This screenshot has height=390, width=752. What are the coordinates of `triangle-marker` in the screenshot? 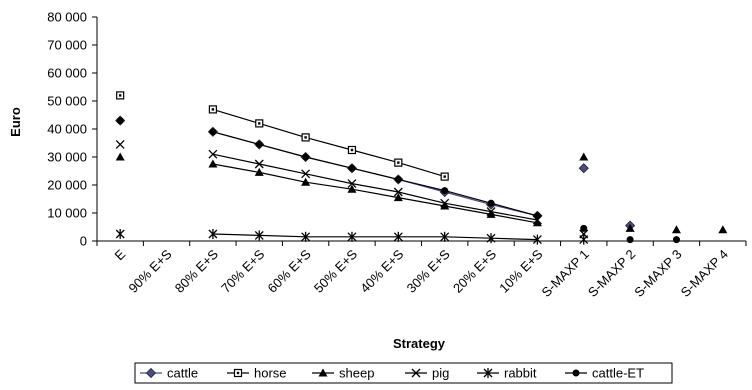 It's located at (323, 372).